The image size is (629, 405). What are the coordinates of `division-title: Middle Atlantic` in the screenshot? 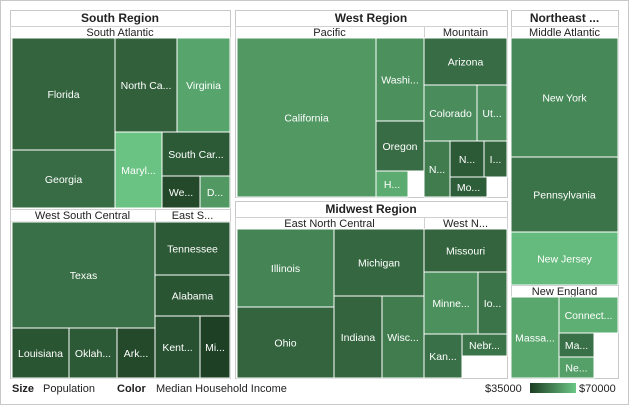 It's located at (564, 33).